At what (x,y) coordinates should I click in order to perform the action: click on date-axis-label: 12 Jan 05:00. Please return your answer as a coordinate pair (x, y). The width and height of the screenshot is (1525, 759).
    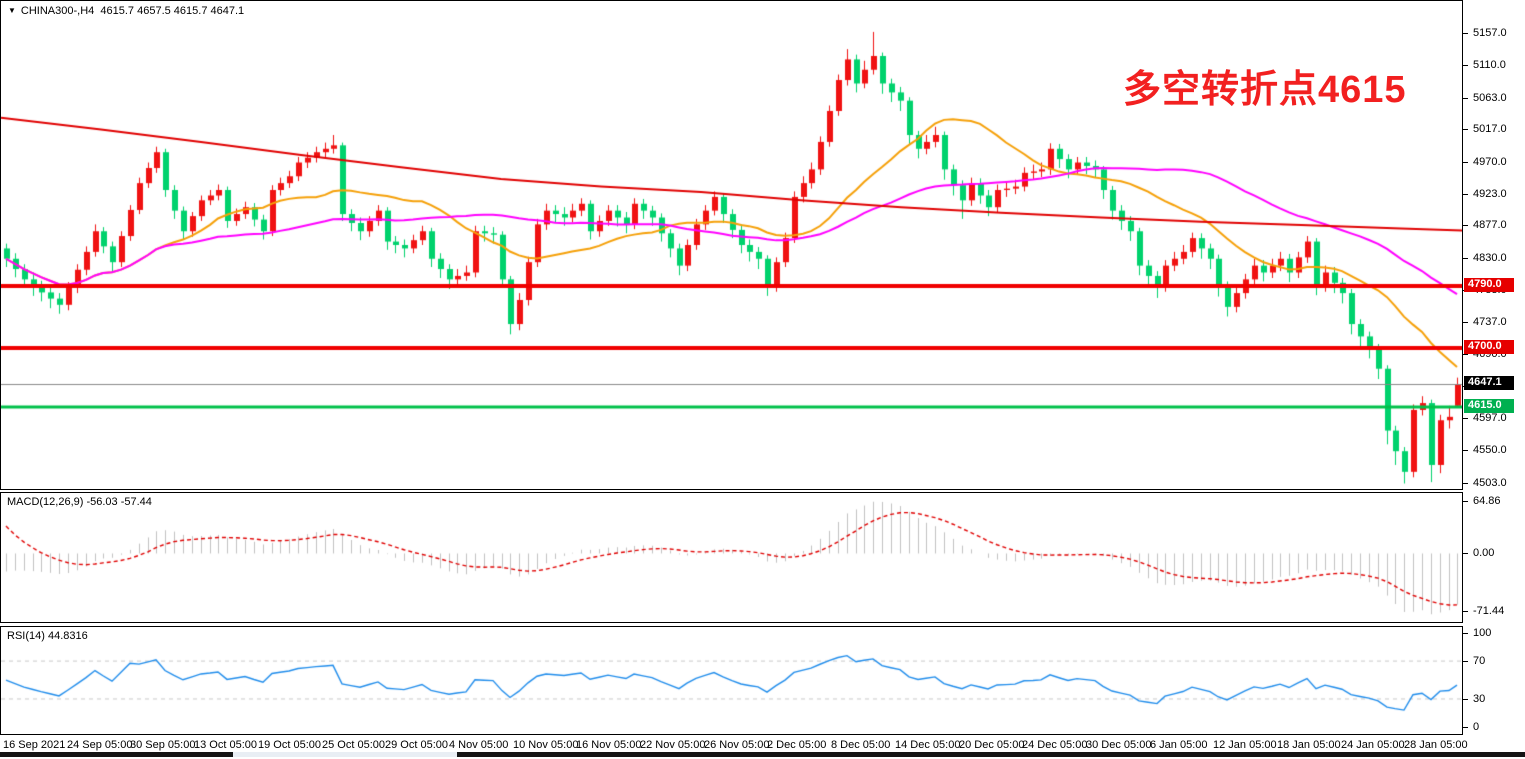
    Looking at the image, I should click on (1245, 745).